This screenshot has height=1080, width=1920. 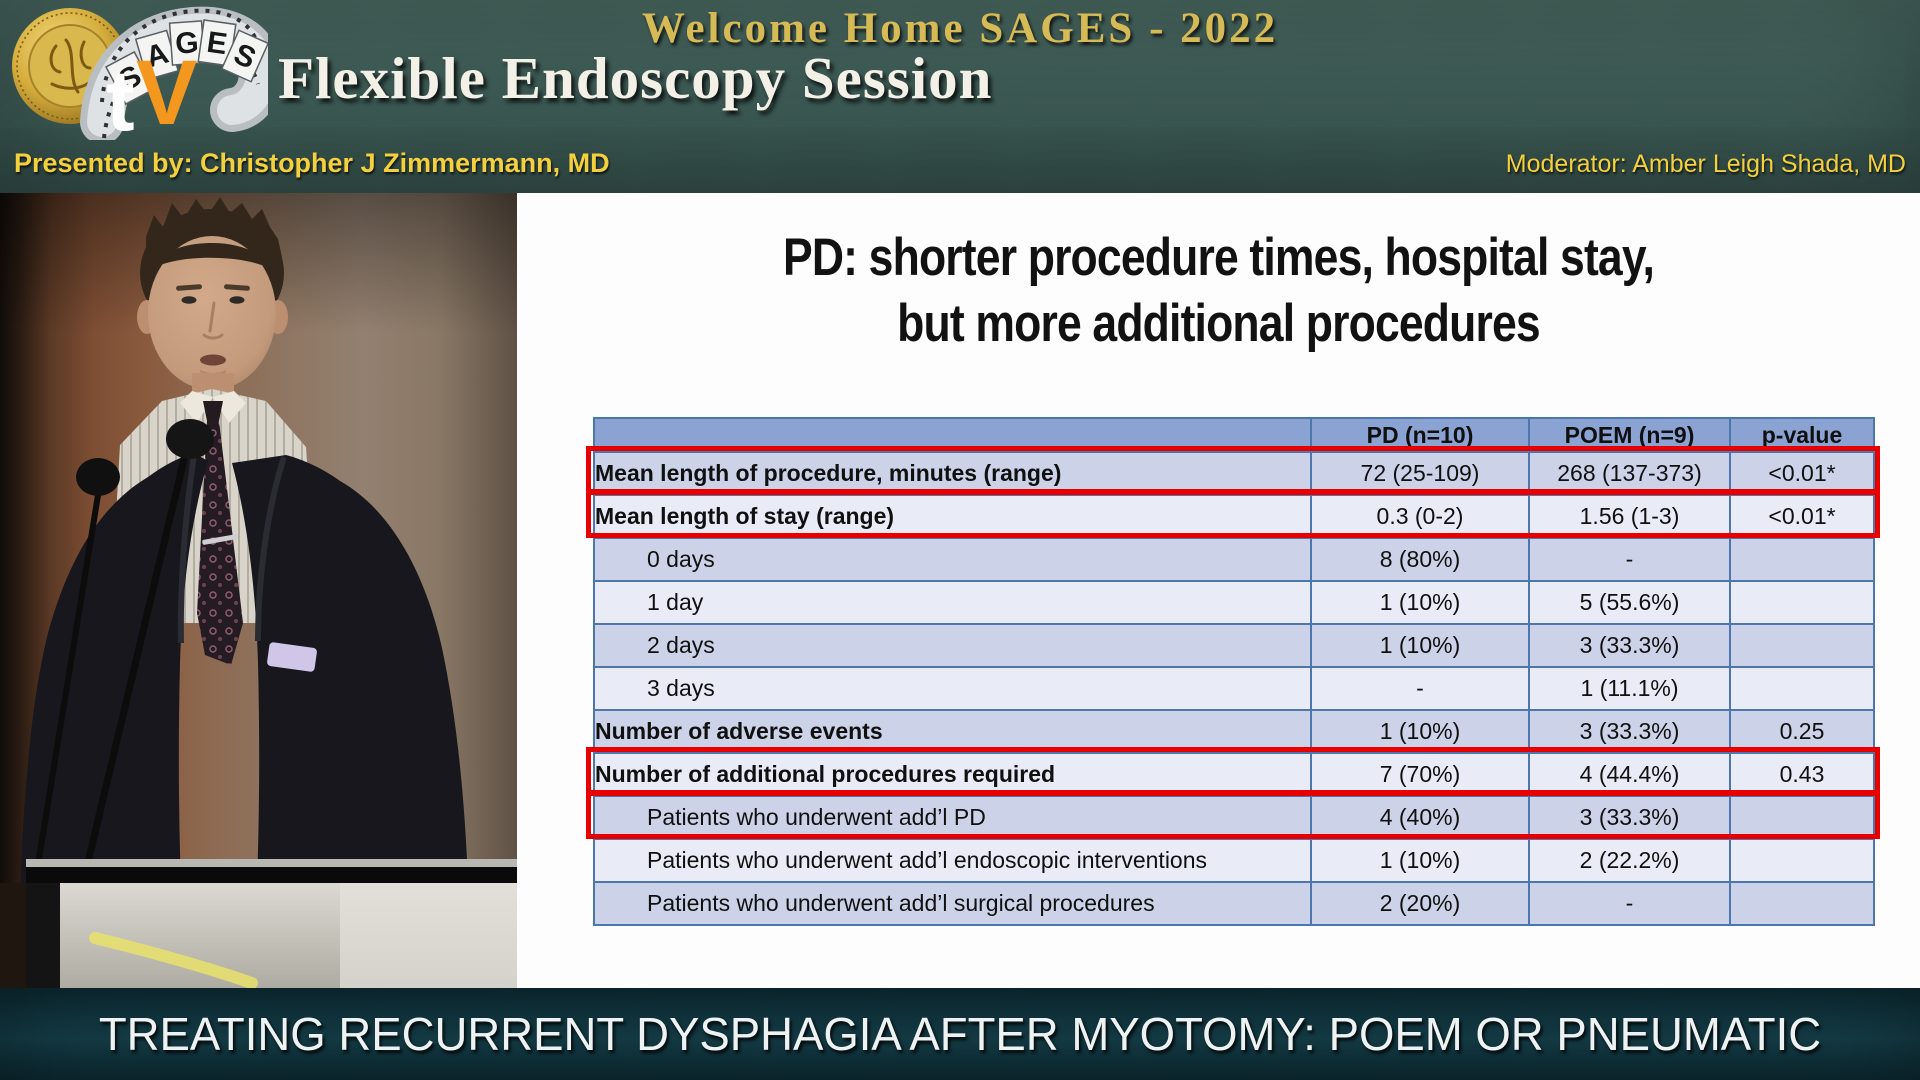 I want to click on table-row: 1 day 1 (10%) 5 (55.6%), so click(x=1234, y=602).